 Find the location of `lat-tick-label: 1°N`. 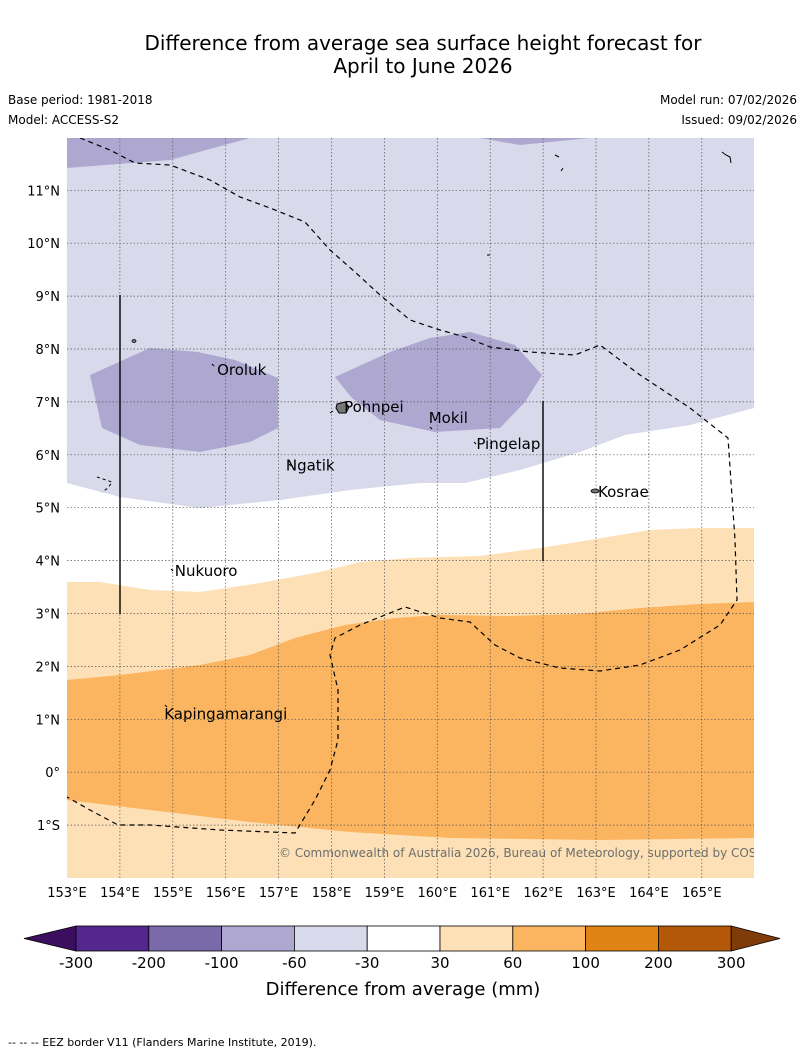

lat-tick-label: 1°N is located at coordinates (48, 720).